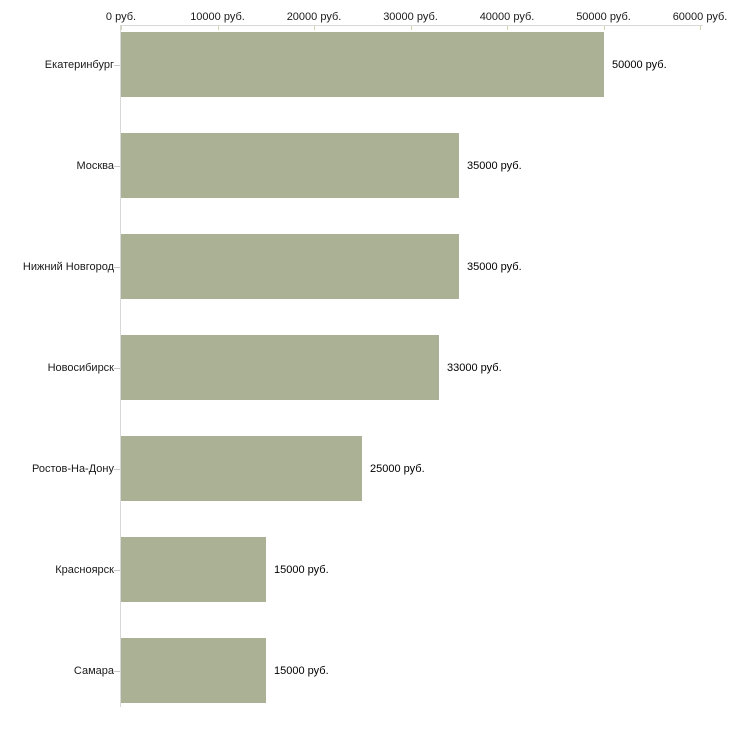 This screenshot has width=730, height=730. Describe the element at coordinates (365, 670) in the screenshot. I see `bar-row: Самара 15000 руб.` at that location.